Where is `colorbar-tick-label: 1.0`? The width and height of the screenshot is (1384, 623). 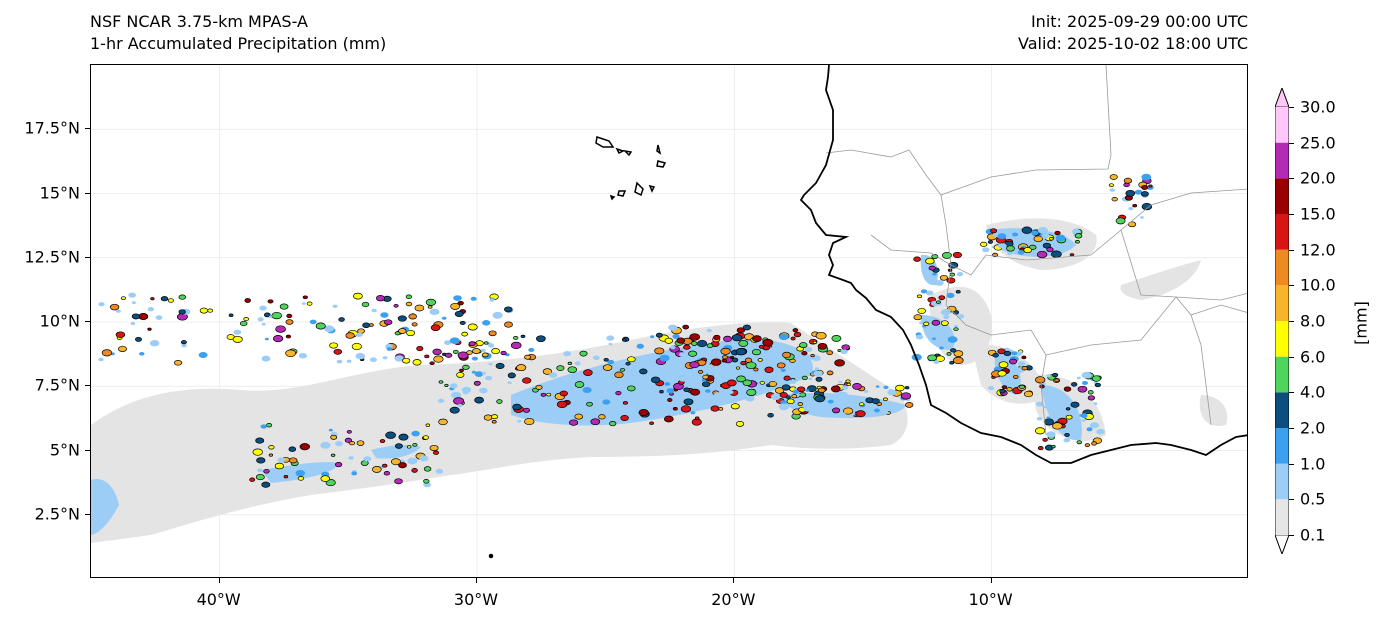 colorbar-tick-label: 1.0 is located at coordinates (1313, 464).